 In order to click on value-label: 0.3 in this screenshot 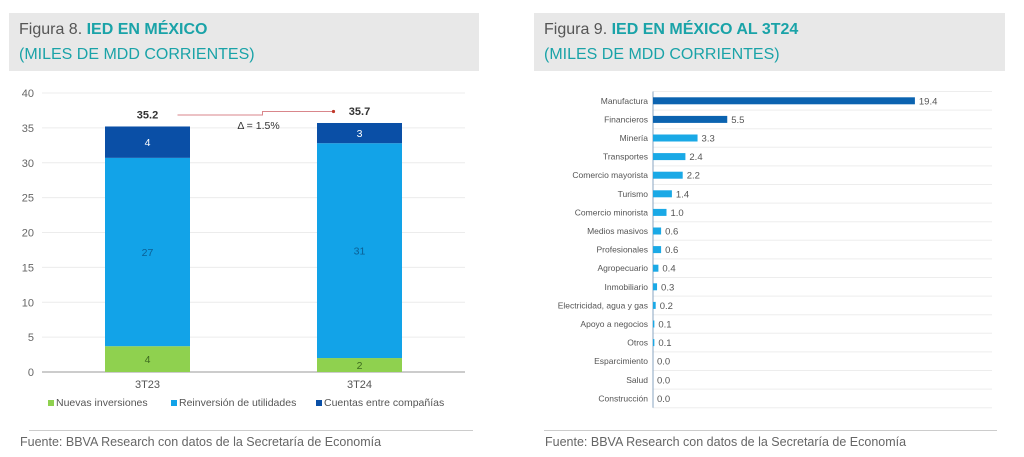, I will do `click(667, 287)`.